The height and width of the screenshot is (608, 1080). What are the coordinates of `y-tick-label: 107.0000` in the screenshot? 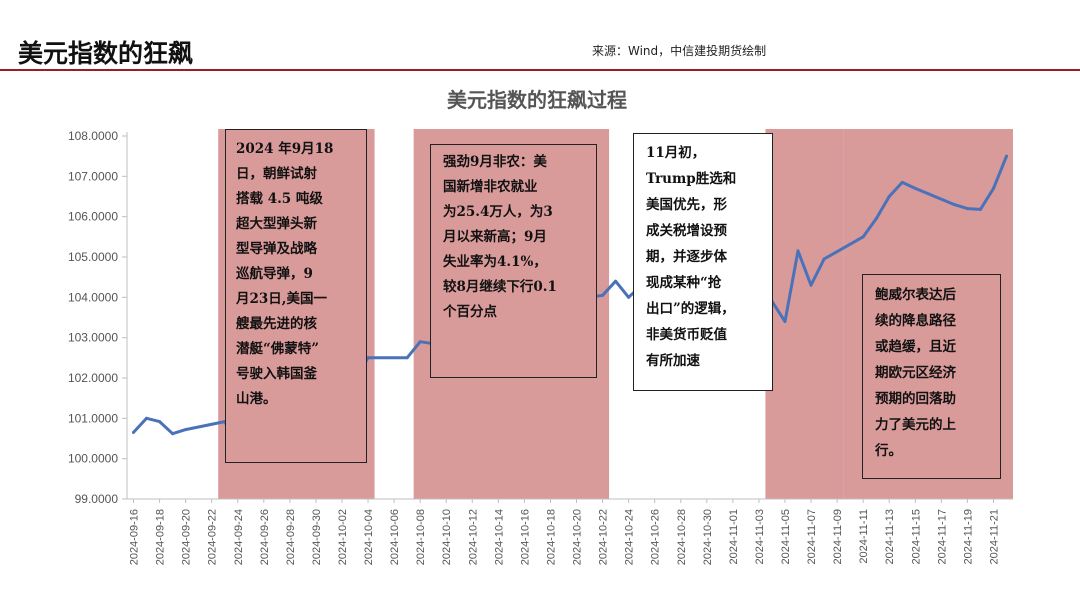 It's located at (93, 176).